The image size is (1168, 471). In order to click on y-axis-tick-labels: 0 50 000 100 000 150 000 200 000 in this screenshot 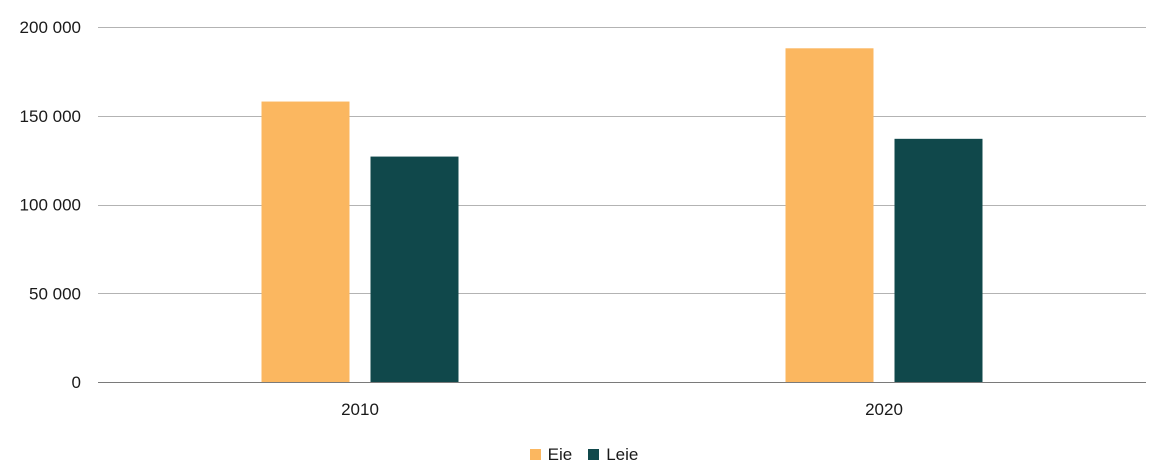, I will do `click(50, 205)`.